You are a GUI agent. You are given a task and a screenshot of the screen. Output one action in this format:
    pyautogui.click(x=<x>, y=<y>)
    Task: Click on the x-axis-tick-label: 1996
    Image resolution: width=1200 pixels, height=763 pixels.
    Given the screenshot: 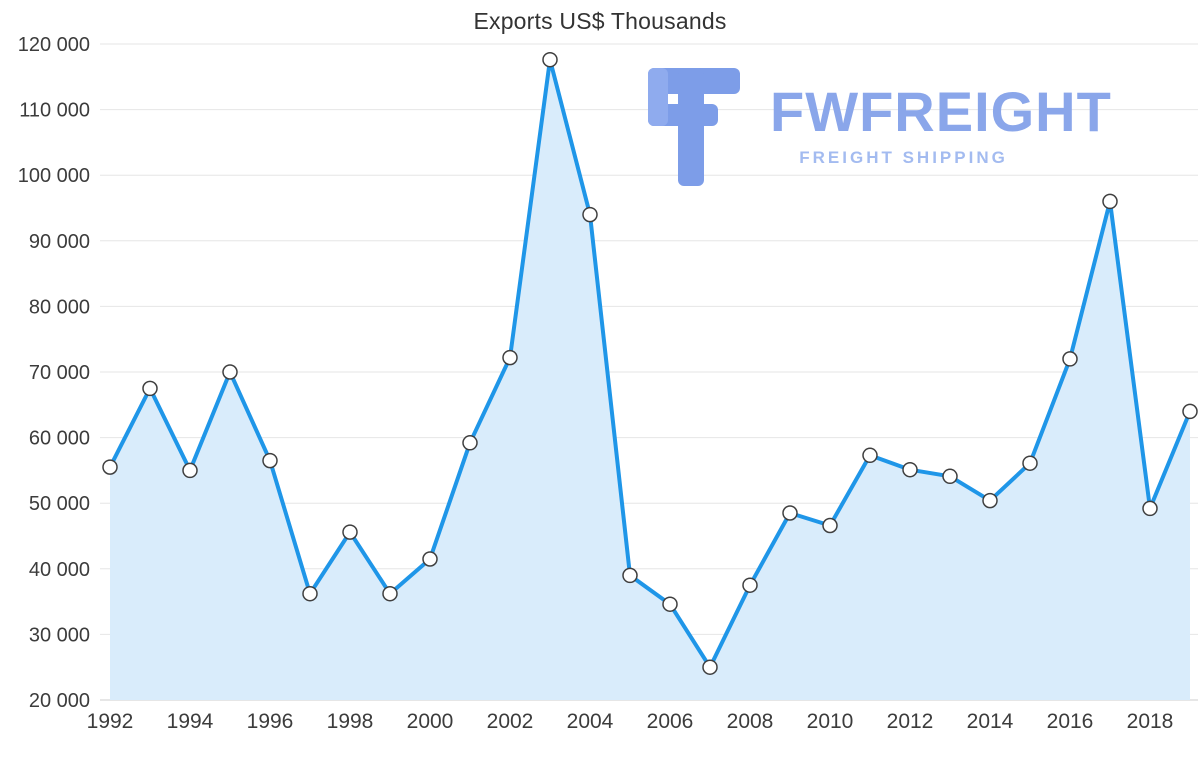 What is the action you would take?
    pyautogui.click(x=270, y=721)
    